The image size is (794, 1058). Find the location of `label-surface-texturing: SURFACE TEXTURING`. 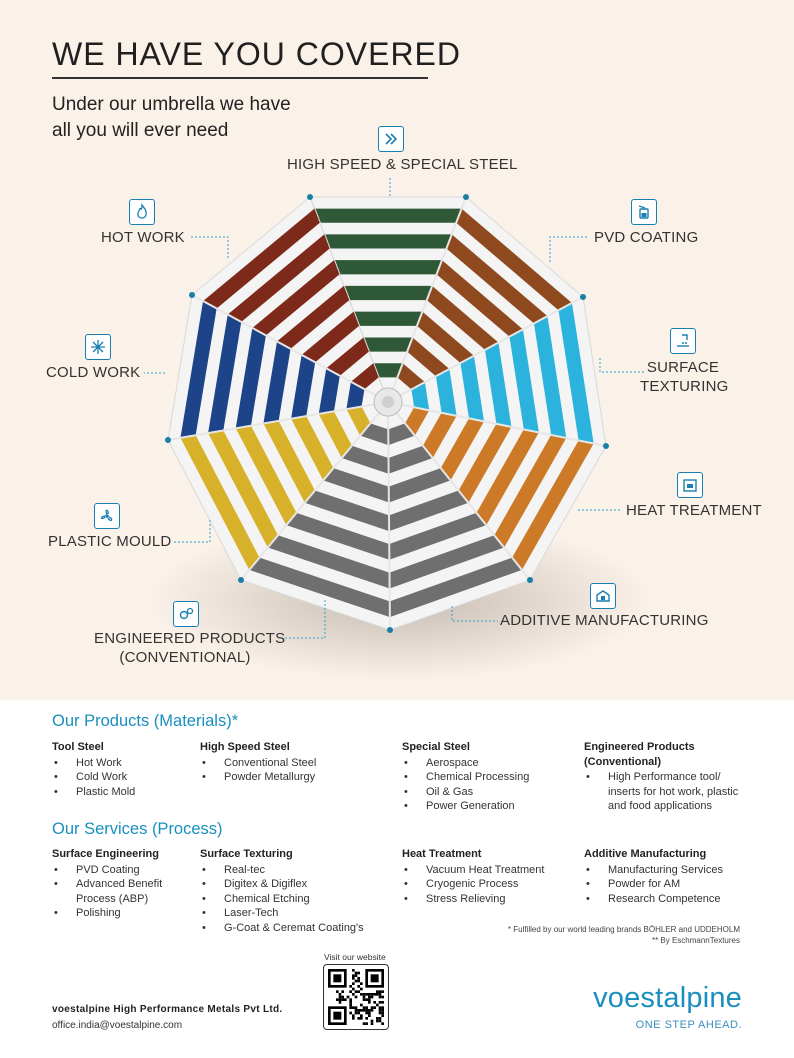

label-surface-texturing: SURFACE TEXTURING is located at coordinates (684, 377).